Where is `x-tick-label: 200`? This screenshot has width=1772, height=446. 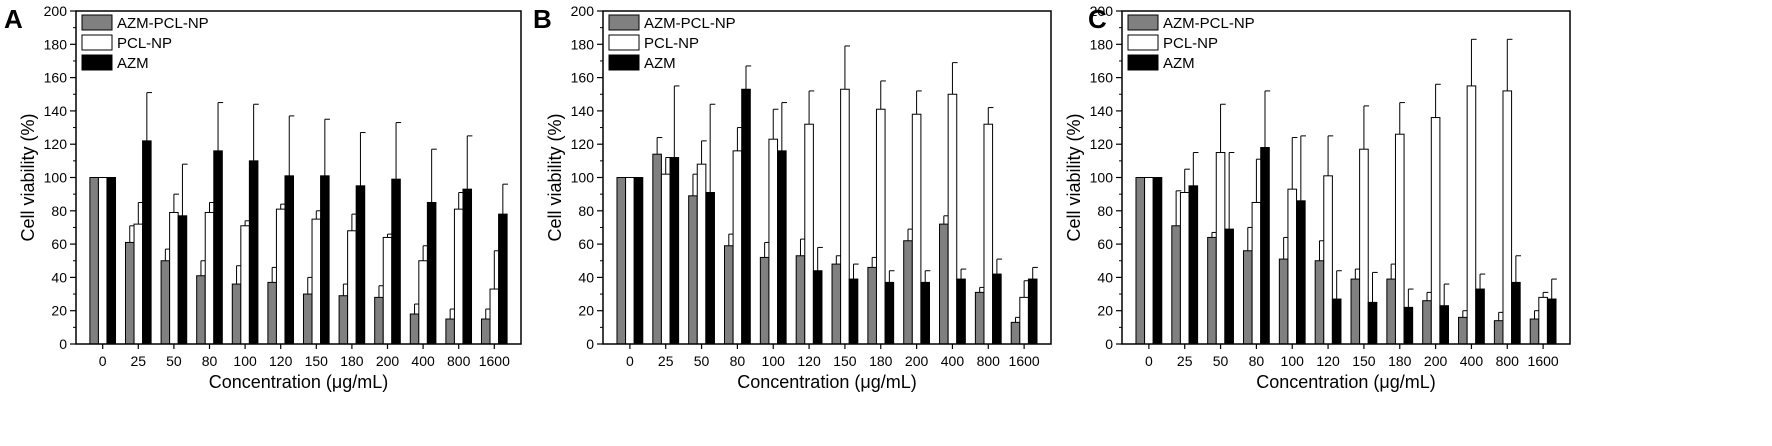 x-tick-label: 200 is located at coordinates (388, 361).